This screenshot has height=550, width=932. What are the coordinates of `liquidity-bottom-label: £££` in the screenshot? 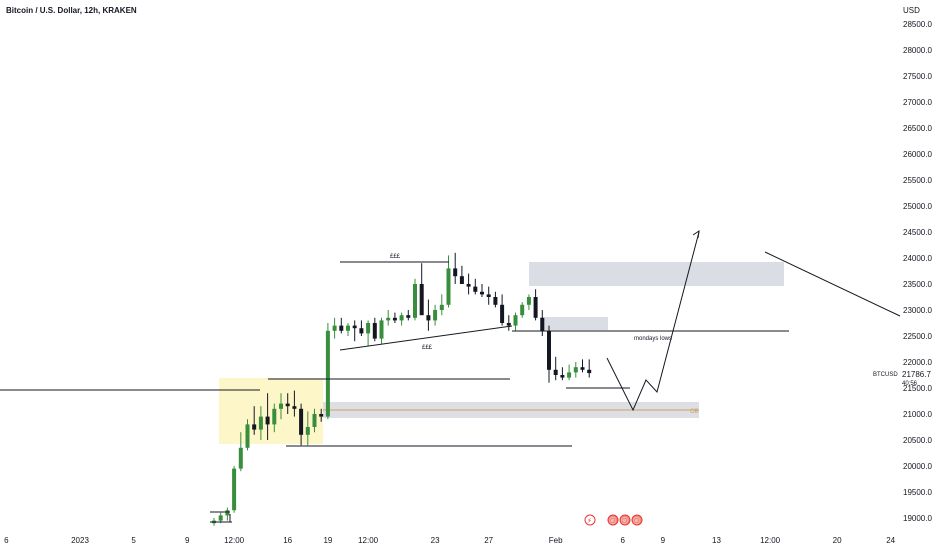 It's located at (427, 348).